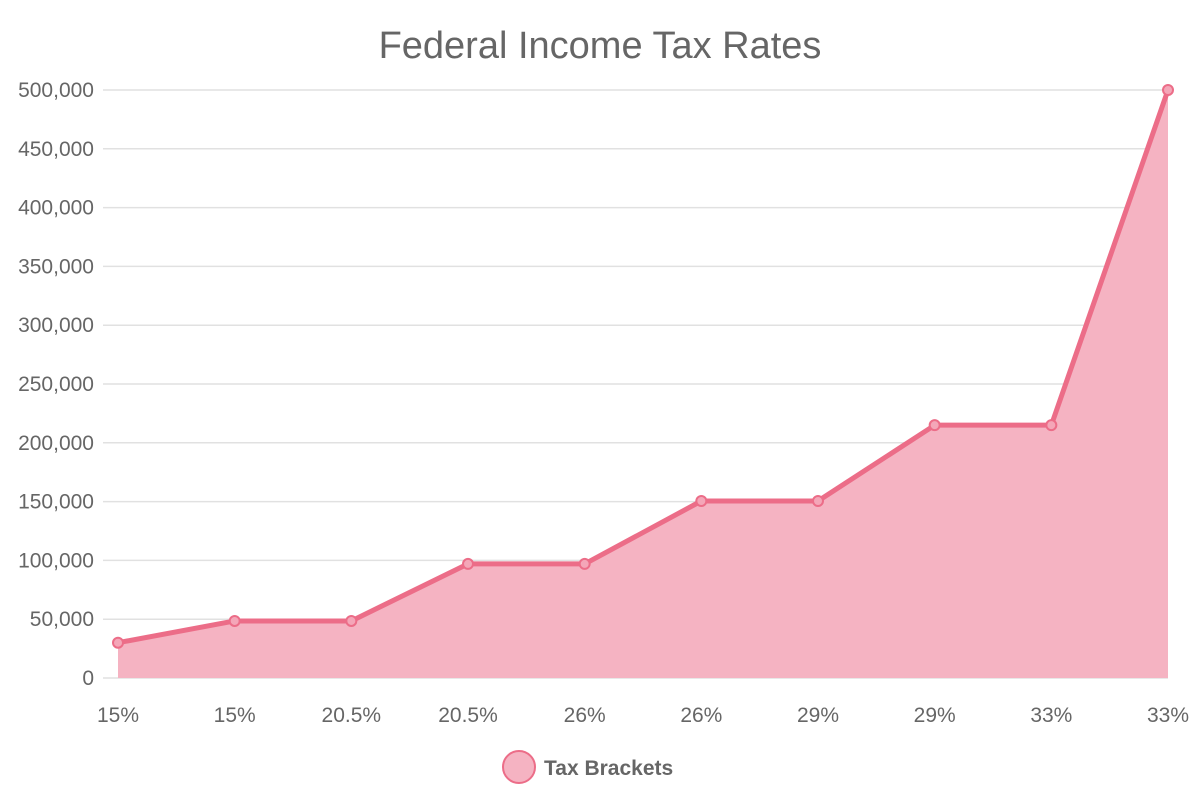 Image resolution: width=1200 pixels, height=800 pixels. What do you see at coordinates (643, 715) in the screenshot?
I see `x-axis: 15% 15% 20.5% 20.5% 26% 26% 29% 29% 33% 33%` at bounding box center [643, 715].